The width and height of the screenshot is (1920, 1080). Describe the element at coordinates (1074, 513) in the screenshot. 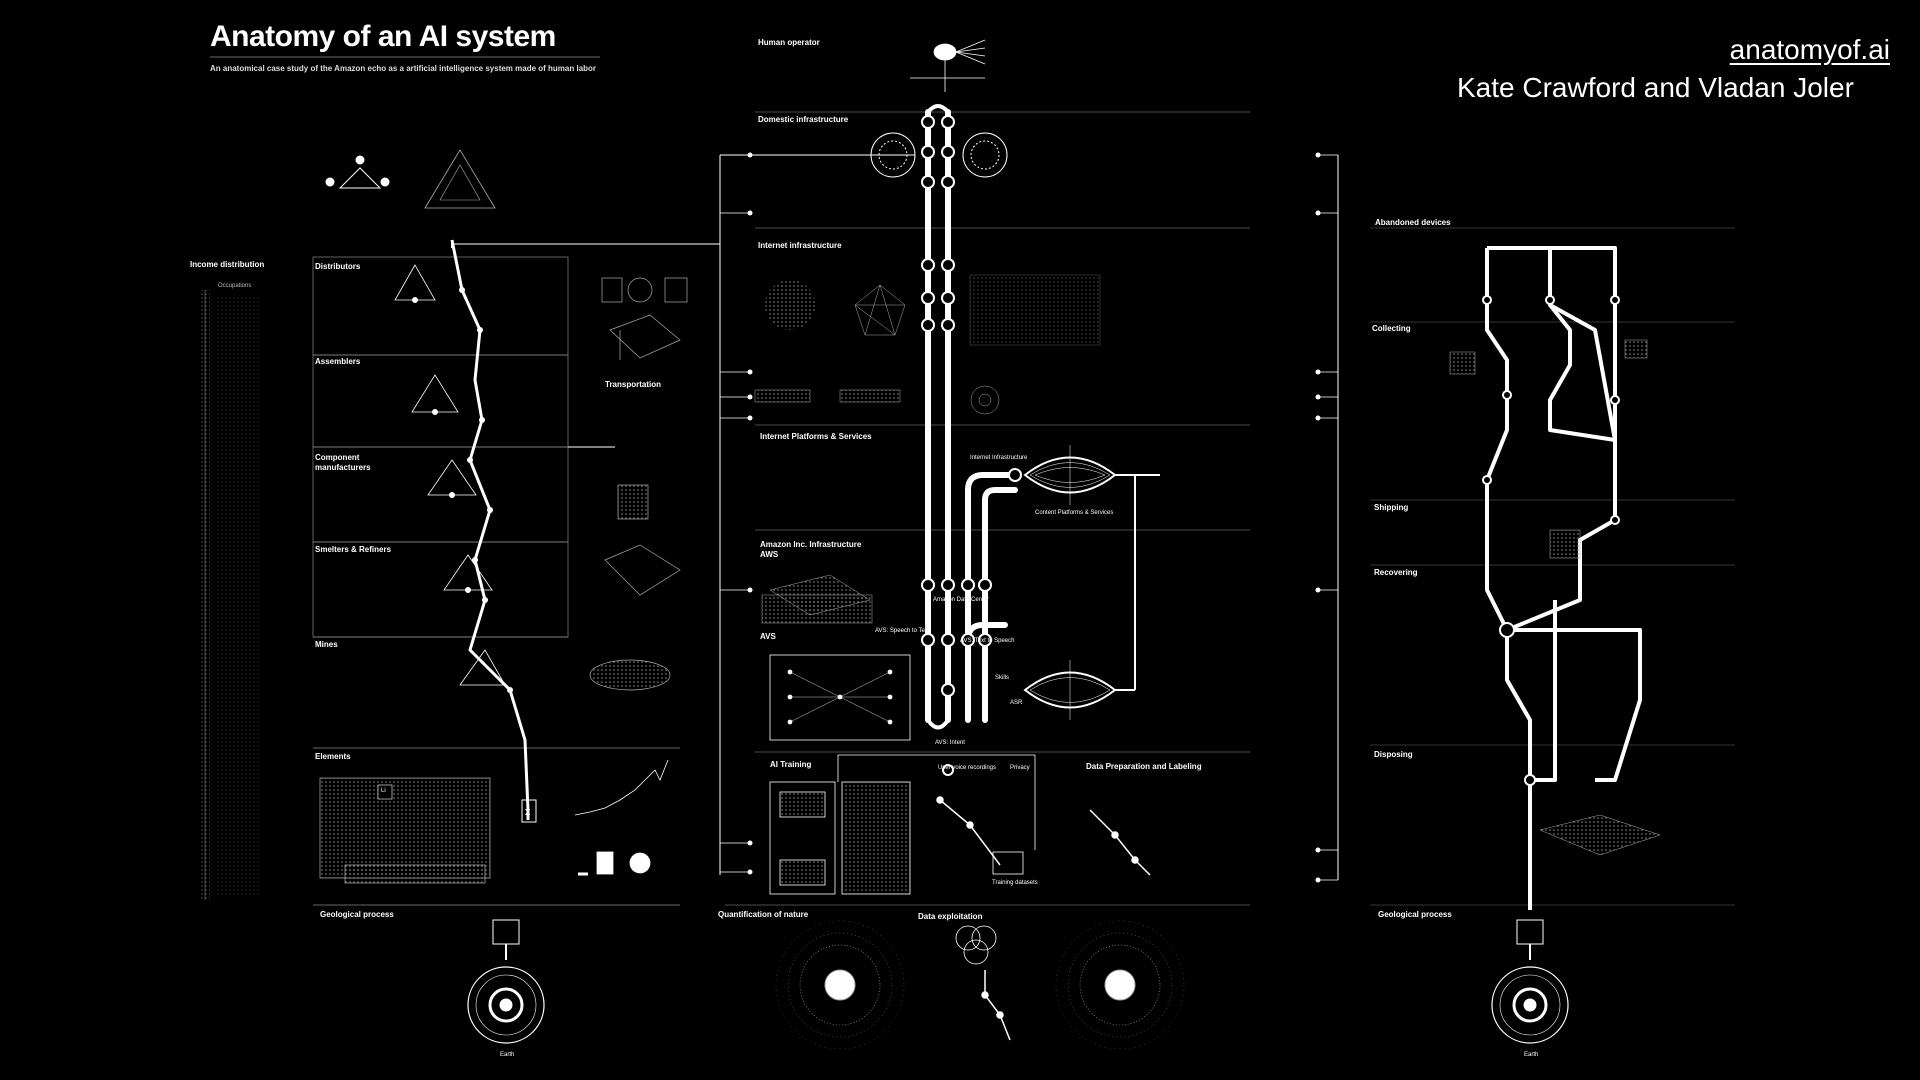

I see `content-platforms-label: Content Platforms & Services` at that location.